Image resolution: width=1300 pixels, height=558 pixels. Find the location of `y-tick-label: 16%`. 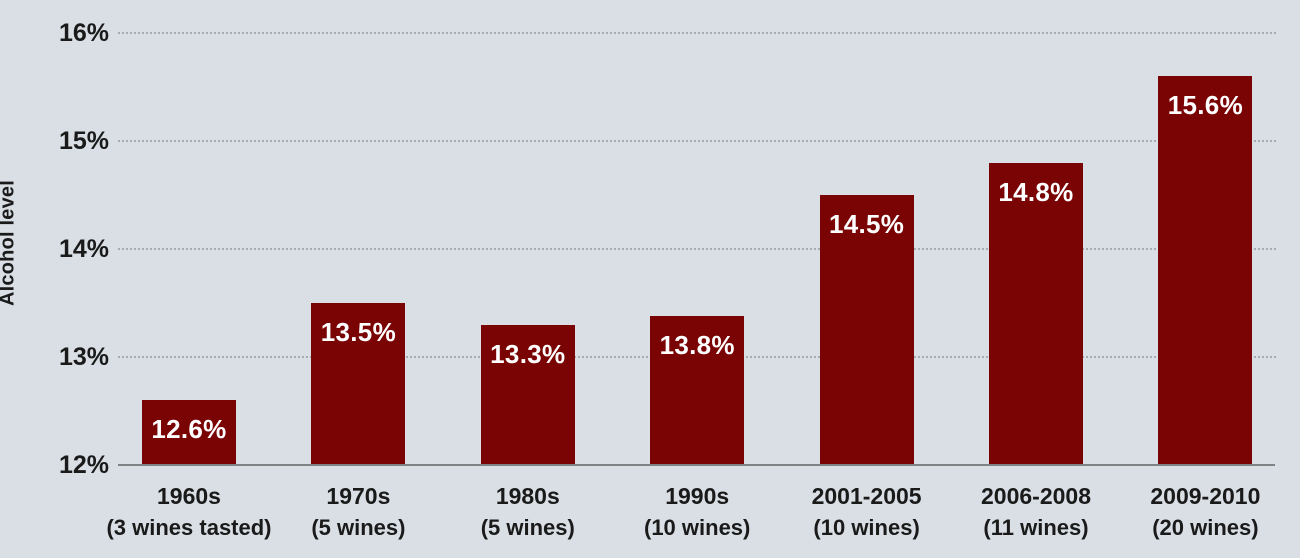

y-tick-label: 16% is located at coordinates (83, 33).